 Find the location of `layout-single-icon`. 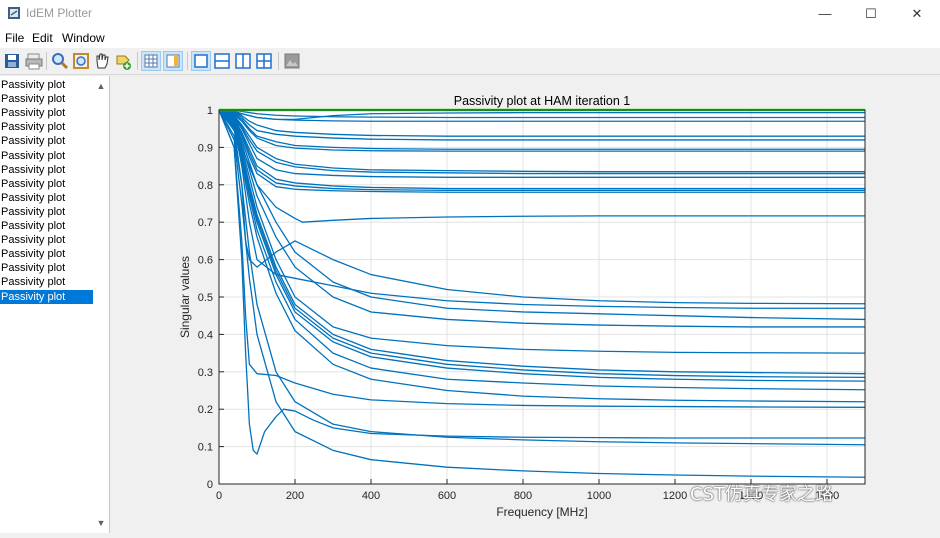

layout-single-icon is located at coordinates (201, 61).